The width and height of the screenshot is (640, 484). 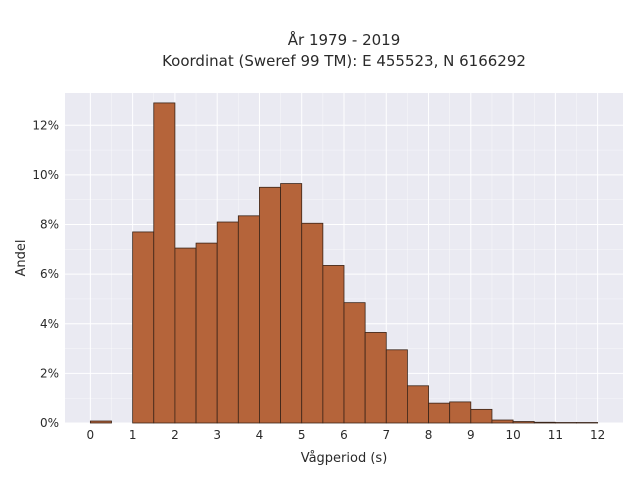 What do you see at coordinates (344, 458) in the screenshot?
I see `x-axis-label: Vågperiod (s)` at bounding box center [344, 458].